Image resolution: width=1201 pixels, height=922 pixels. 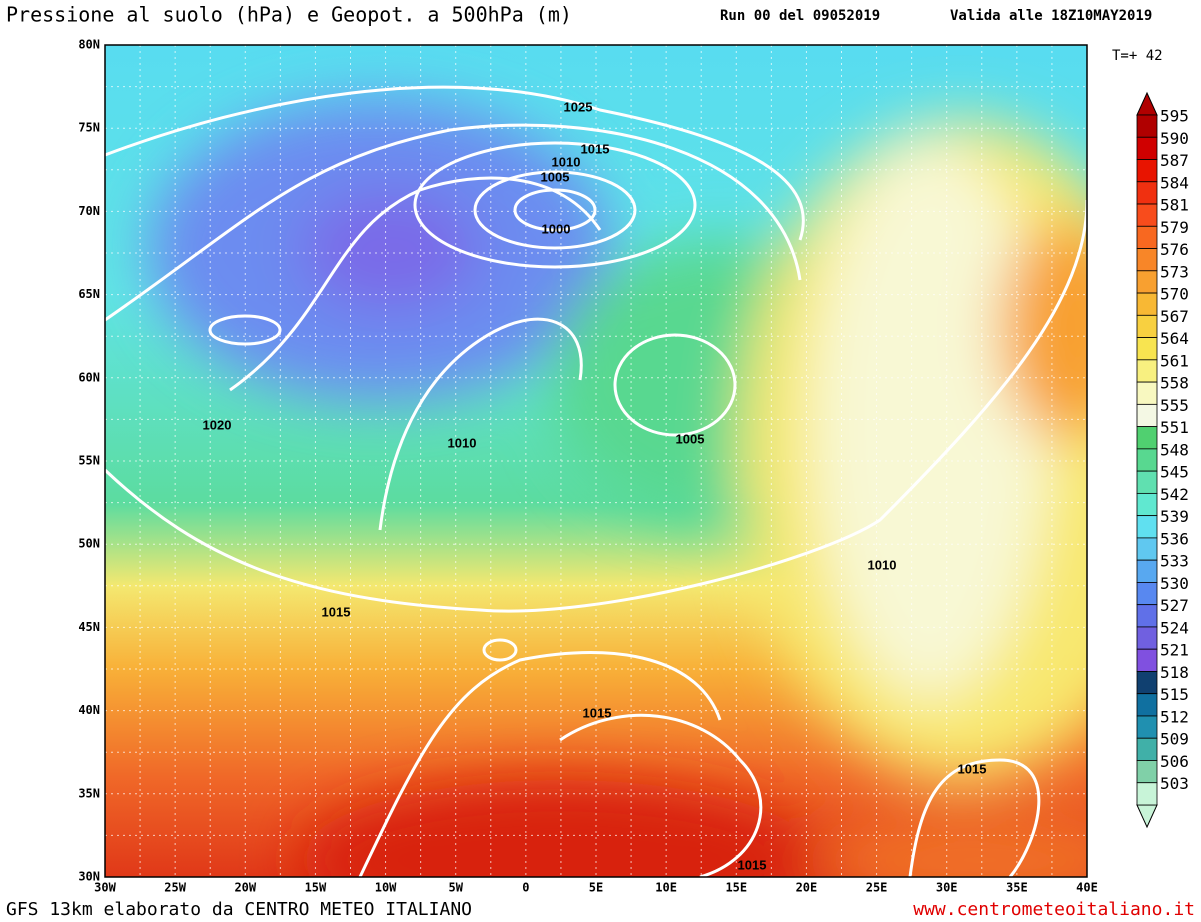 What do you see at coordinates (1174, 694) in the screenshot?
I see `colorbar-label: 515` at bounding box center [1174, 694].